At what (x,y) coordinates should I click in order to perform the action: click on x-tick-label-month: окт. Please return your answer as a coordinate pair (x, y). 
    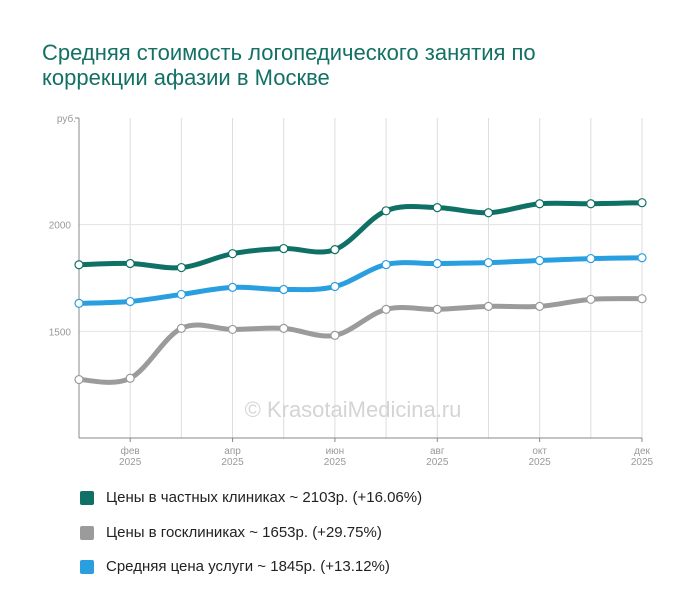
    Looking at the image, I should click on (539, 451).